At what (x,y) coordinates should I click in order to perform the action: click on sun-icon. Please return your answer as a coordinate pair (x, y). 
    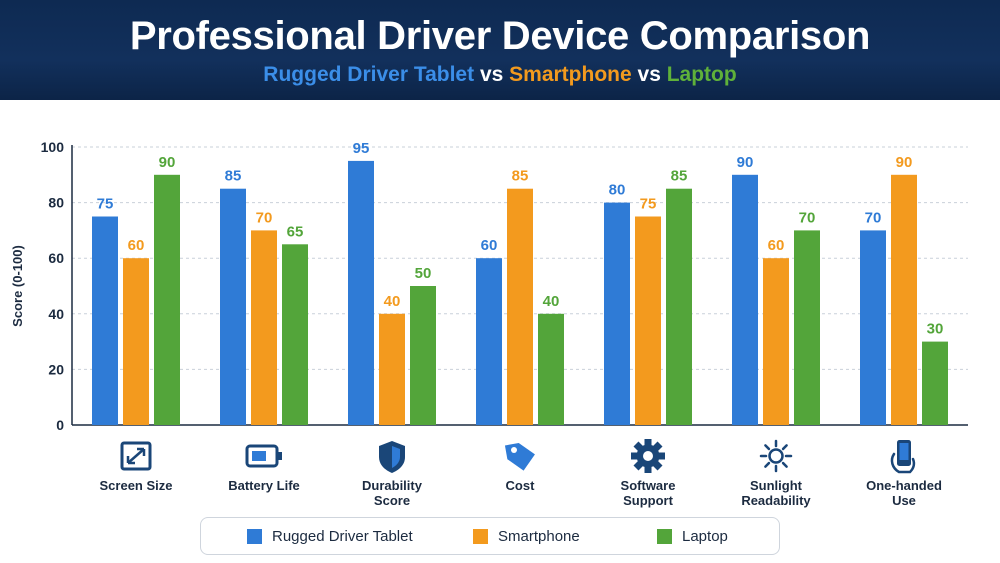
    Looking at the image, I should click on (776, 456).